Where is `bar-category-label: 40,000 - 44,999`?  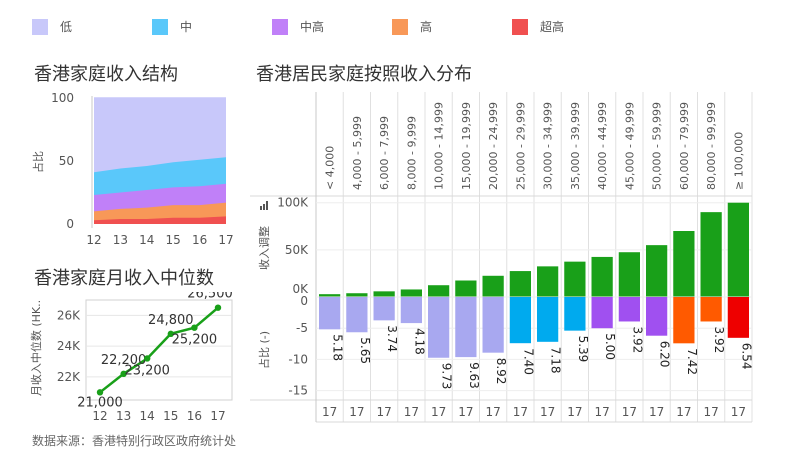
bar-category-label: 40,000 - 44,999 is located at coordinates (602, 146).